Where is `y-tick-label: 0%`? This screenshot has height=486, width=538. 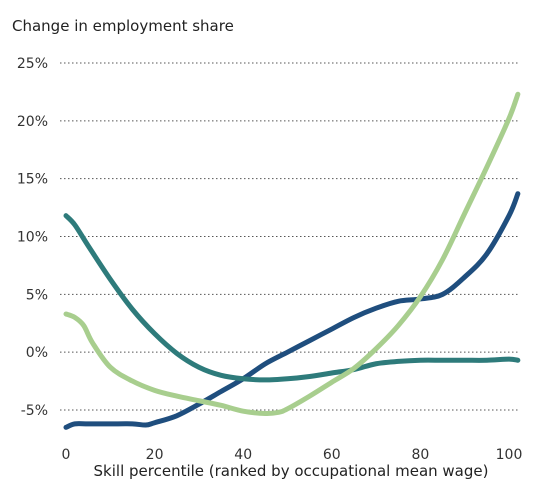
y-tick-label: 0% is located at coordinates (37, 353).